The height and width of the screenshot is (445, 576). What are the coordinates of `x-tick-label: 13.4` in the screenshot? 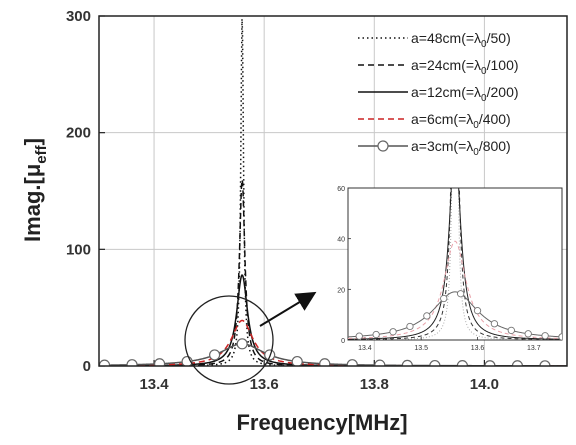 It's located at (154, 384).